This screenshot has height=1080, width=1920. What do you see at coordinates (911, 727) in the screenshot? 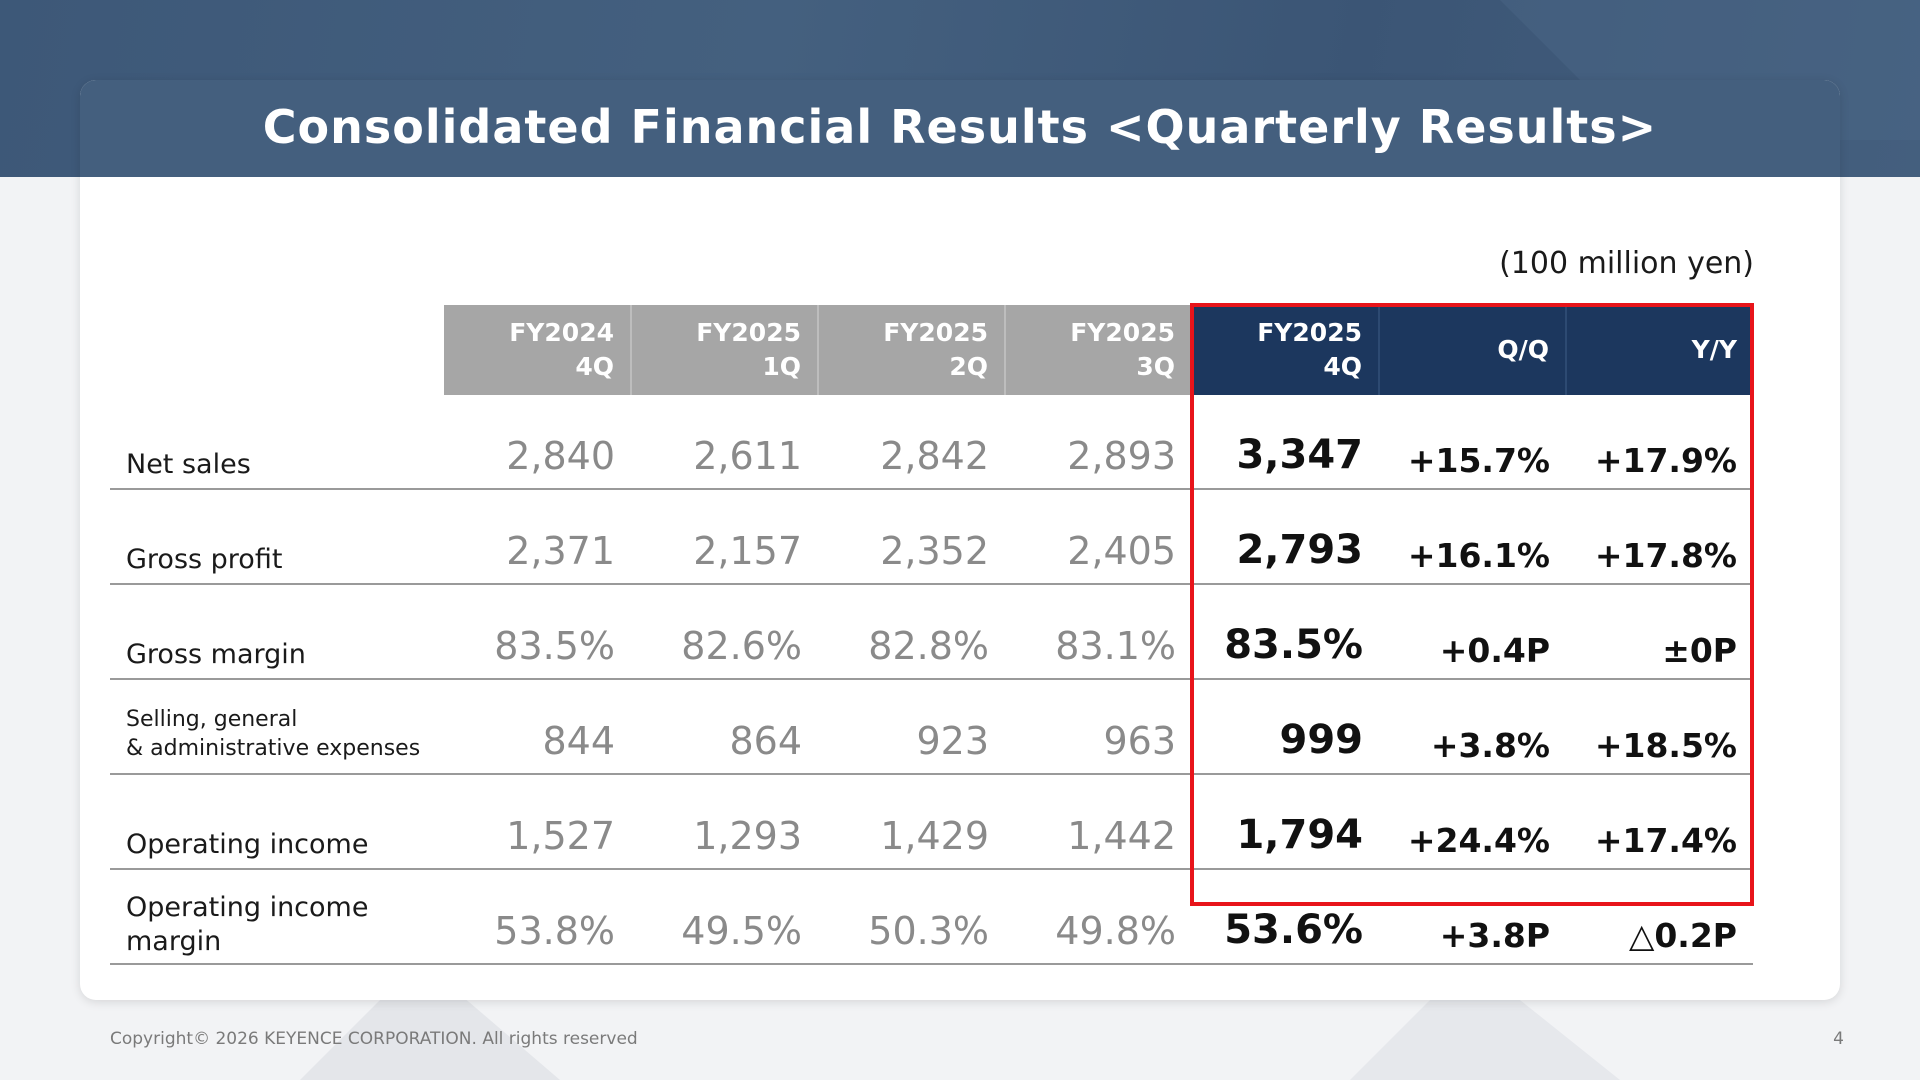
I see `value-cell: 923` at bounding box center [911, 727].